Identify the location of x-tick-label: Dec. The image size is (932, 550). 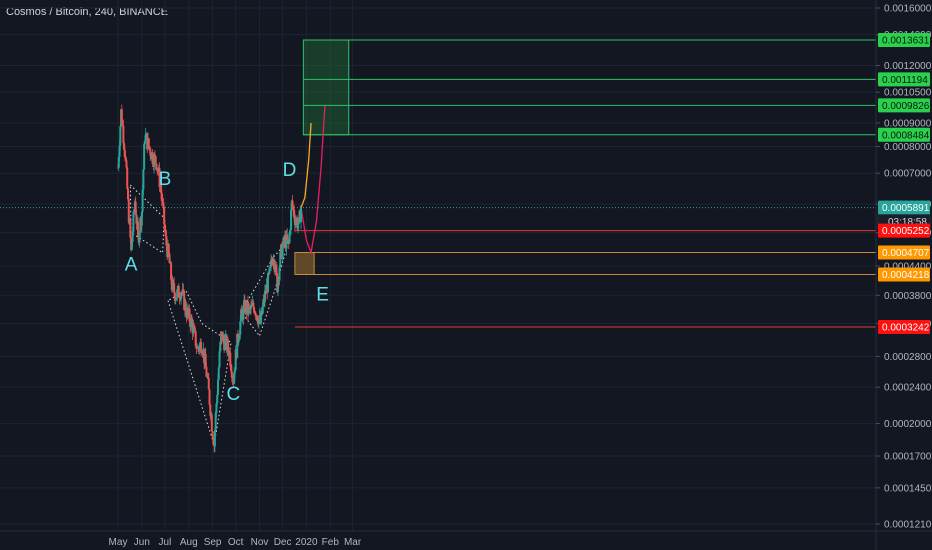
(283, 542).